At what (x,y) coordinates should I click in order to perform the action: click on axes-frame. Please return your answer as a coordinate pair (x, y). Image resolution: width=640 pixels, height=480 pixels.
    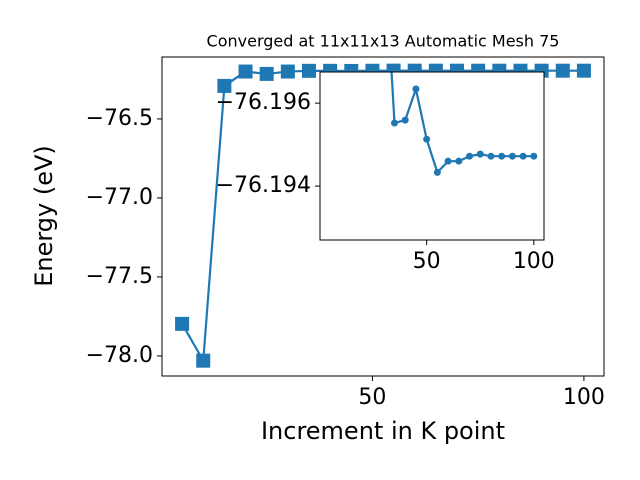
    Looking at the image, I should click on (432, 156).